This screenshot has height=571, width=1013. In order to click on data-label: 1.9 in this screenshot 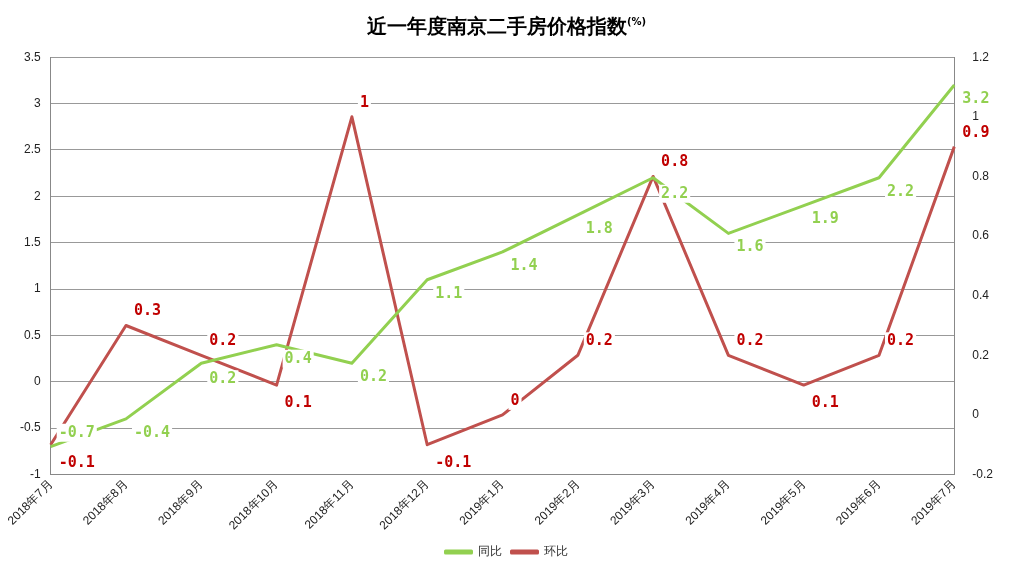, I will do `click(825, 218)`.